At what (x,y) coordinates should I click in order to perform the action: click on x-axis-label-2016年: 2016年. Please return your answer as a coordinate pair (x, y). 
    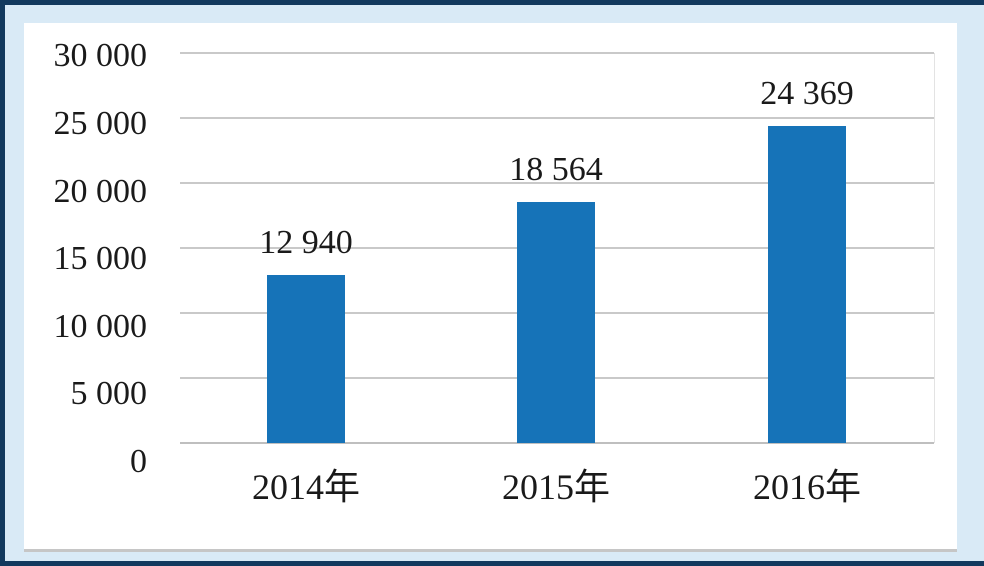
    Looking at the image, I should click on (806, 487).